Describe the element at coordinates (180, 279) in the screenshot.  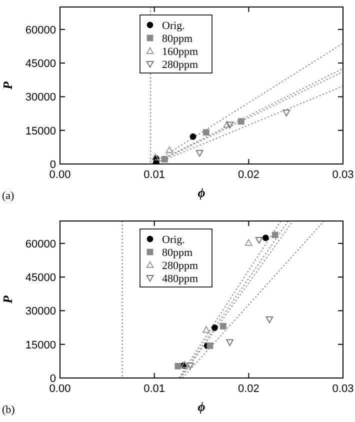
I see `legend-label: 480ppm` at that location.